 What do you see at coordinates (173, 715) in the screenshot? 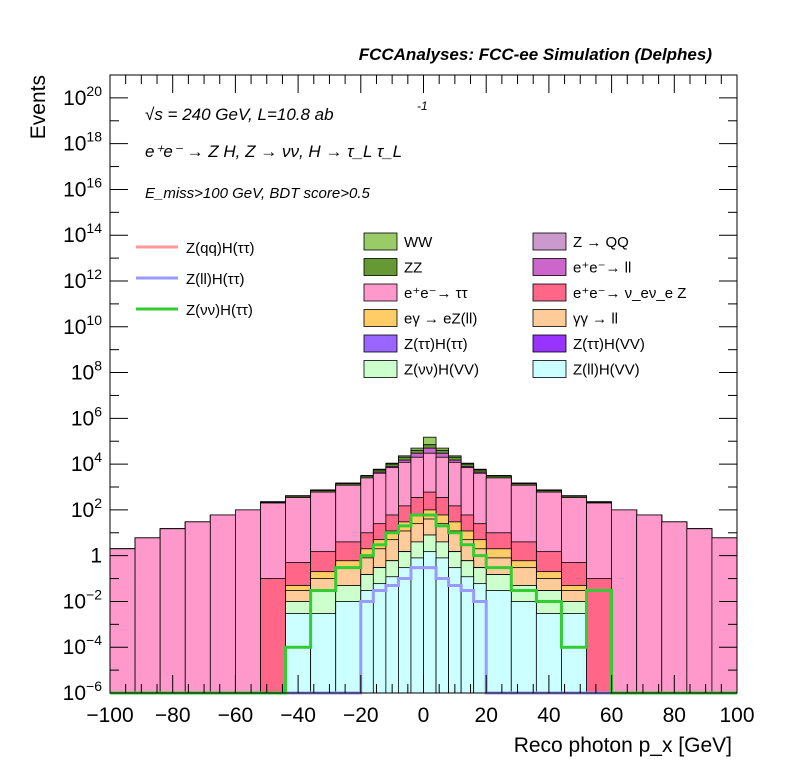
I see `x-tick-label: −80` at bounding box center [173, 715].